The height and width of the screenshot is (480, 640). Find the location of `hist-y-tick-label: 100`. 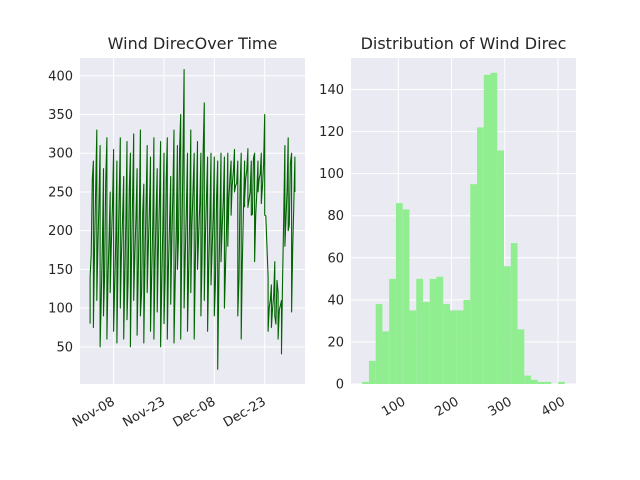

hist-y-tick-label: 100 is located at coordinates (331, 174).